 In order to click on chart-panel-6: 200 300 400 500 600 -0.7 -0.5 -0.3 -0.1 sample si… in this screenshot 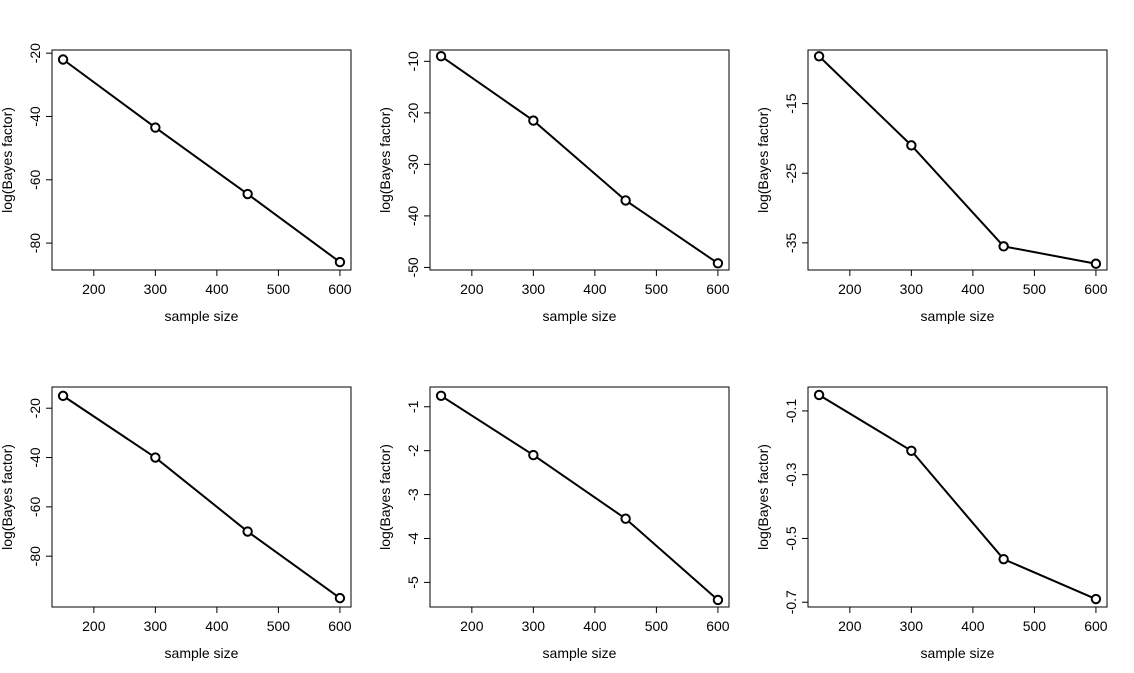, I will do `click(931, 523)`.